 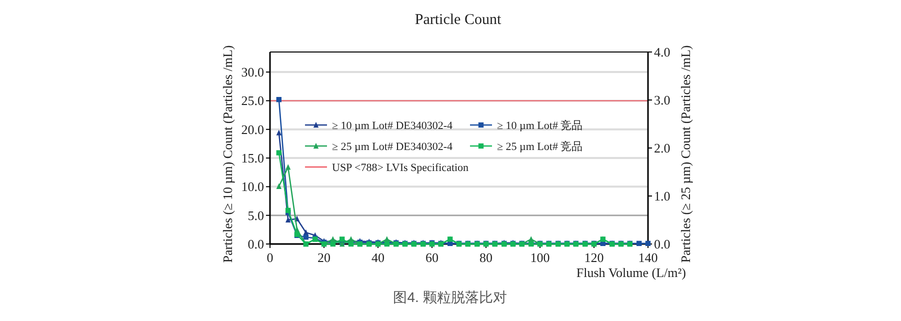 What do you see at coordinates (662, 100) in the screenshot?
I see `y2-tick-label: 3.0` at bounding box center [662, 100].